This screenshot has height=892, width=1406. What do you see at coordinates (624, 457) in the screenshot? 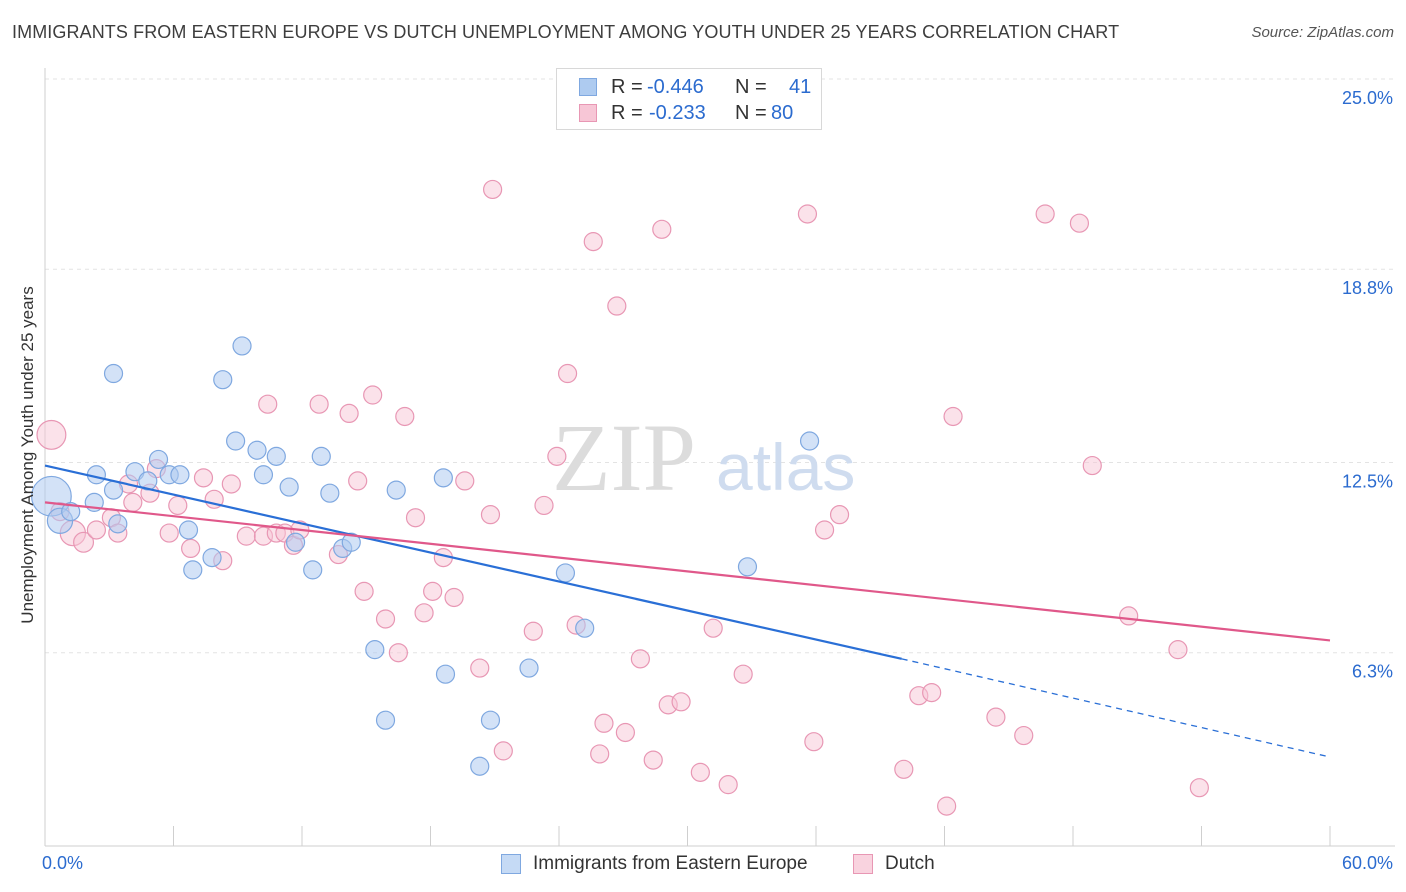
I see `watermark-zip: ZIP` at bounding box center [624, 457].